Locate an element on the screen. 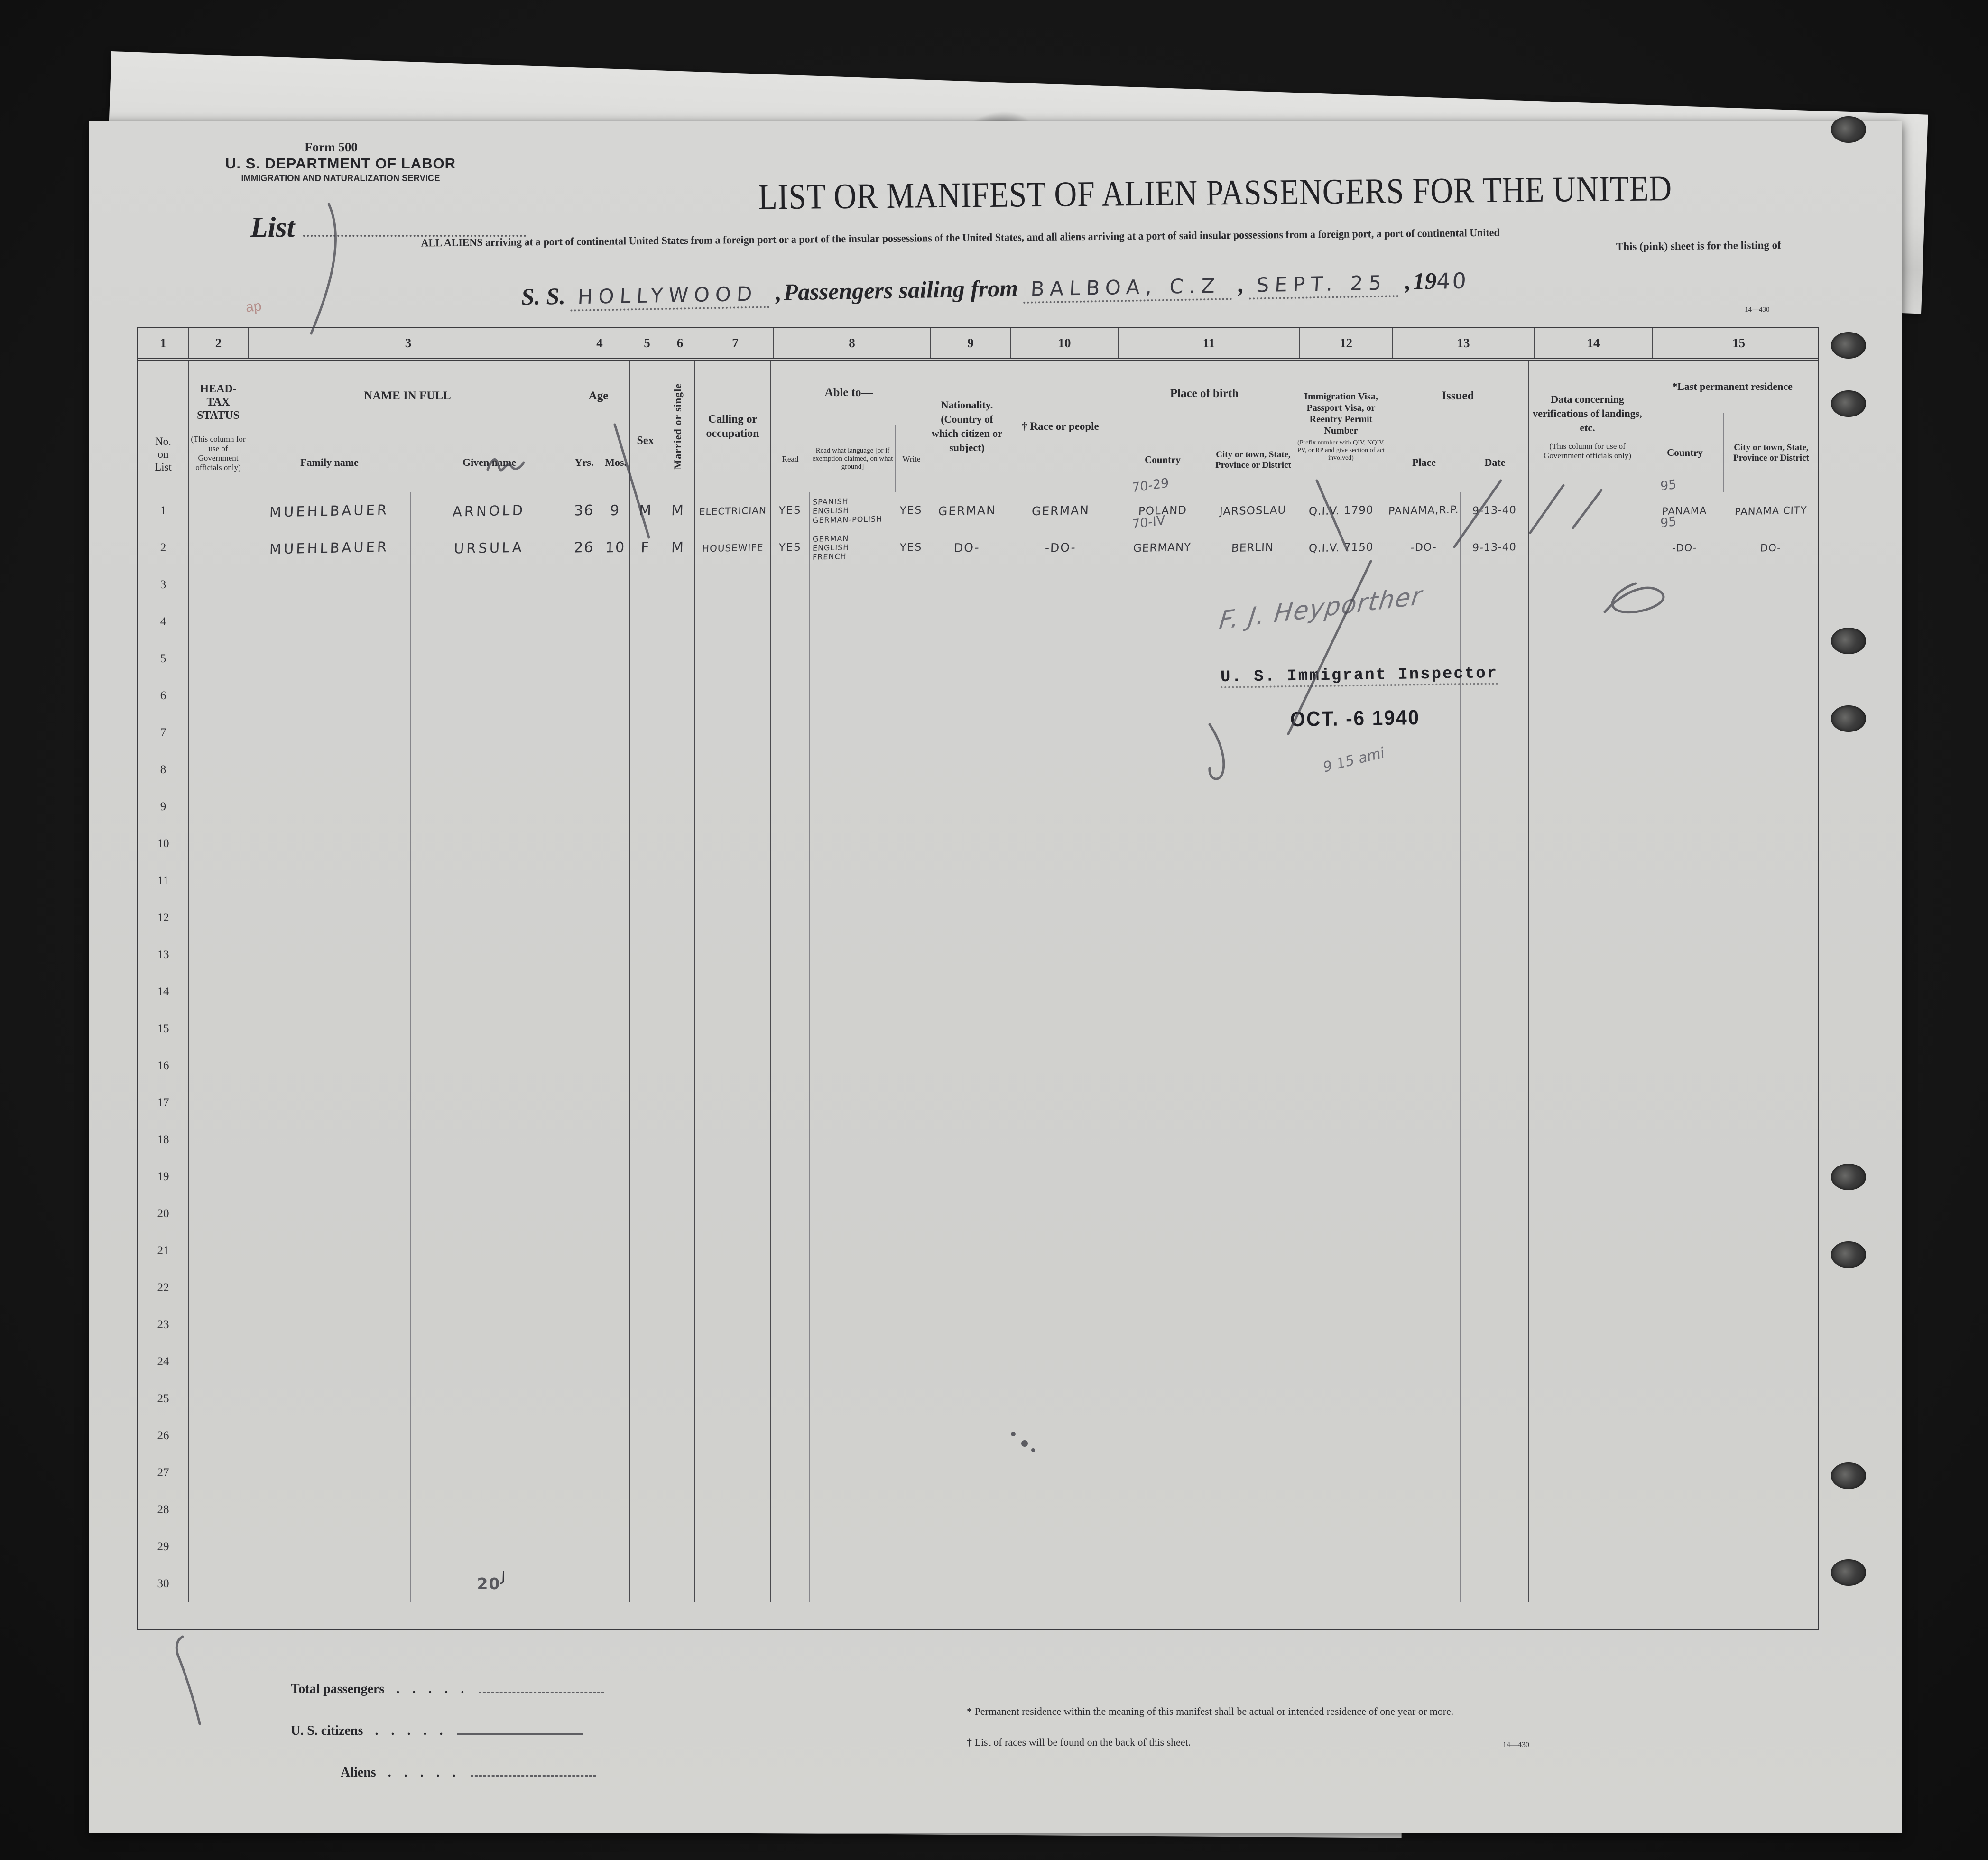 Image resolution: width=1988 pixels, height=1860 pixels. handwritten-value: 9 is located at coordinates (615, 510).